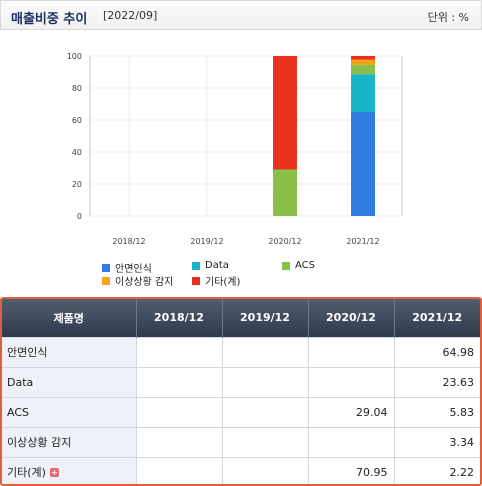 Image resolution: width=482 pixels, height=486 pixels. What do you see at coordinates (26, 473) in the screenshot?
I see `product-name-label: 기타(계)` at bounding box center [26, 473].